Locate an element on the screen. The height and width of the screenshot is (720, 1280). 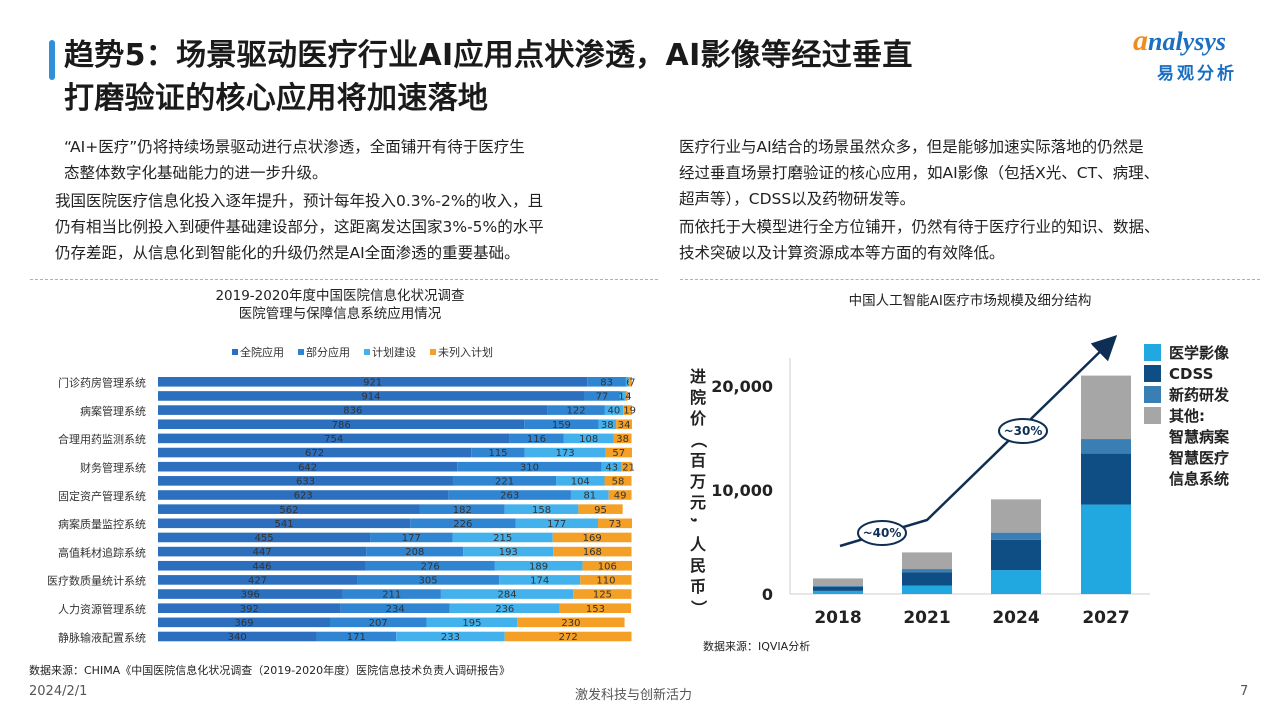
bar-value-label: 672 is located at coordinates (314, 453).